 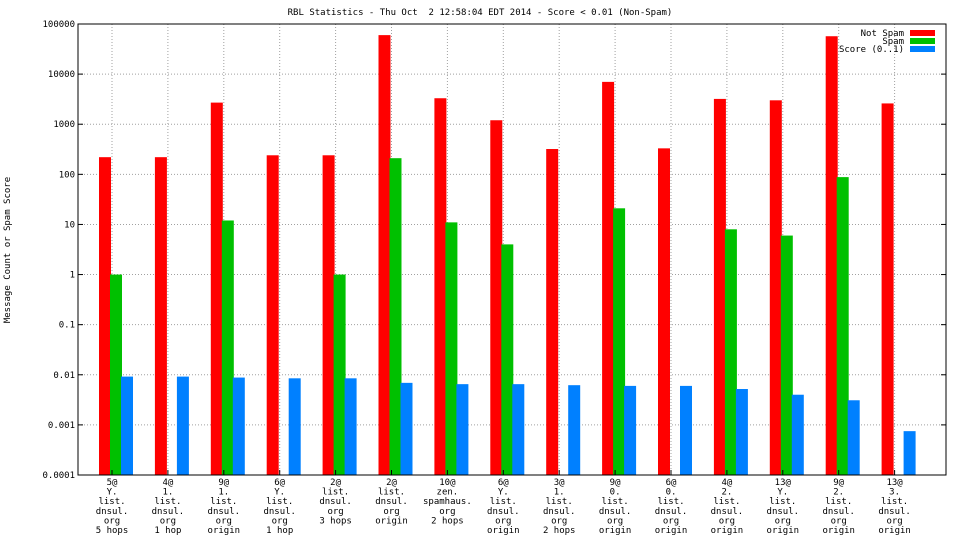 What do you see at coordinates (67, 326) in the screenshot?
I see `y-tick-label: 0.1` at bounding box center [67, 326].